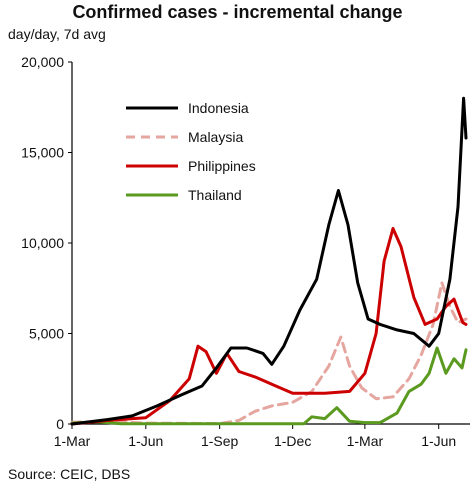  Describe the element at coordinates (69, 474) in the screenshot. I see `source-note: Source: CEIC, DBS` at that location.